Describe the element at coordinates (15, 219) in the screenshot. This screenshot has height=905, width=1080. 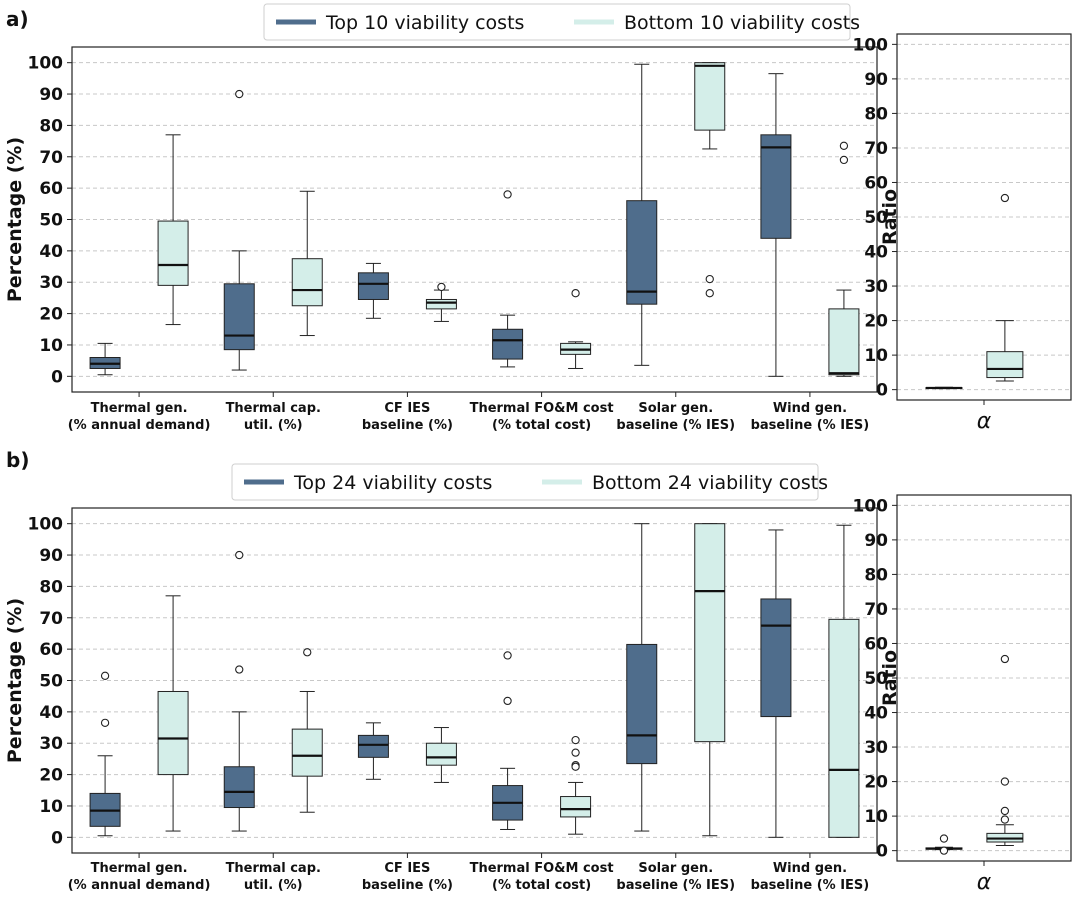
I see `y-axis-label: Percentage (%)` at that location.